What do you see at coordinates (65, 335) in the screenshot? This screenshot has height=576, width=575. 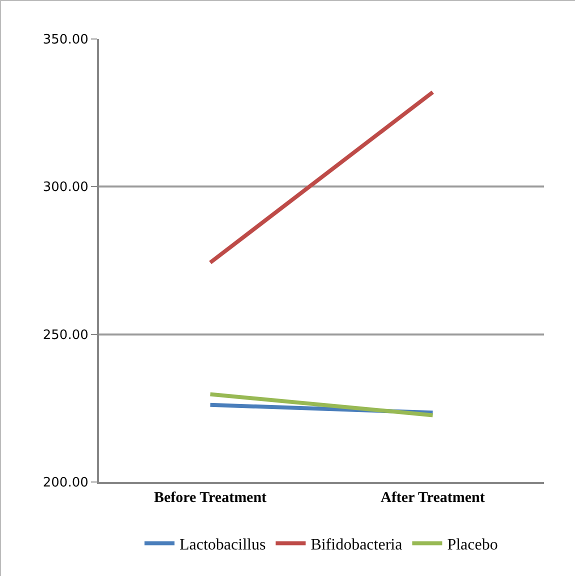 I see `y-tick-label: 250.00` at bounding box center [65, 335].